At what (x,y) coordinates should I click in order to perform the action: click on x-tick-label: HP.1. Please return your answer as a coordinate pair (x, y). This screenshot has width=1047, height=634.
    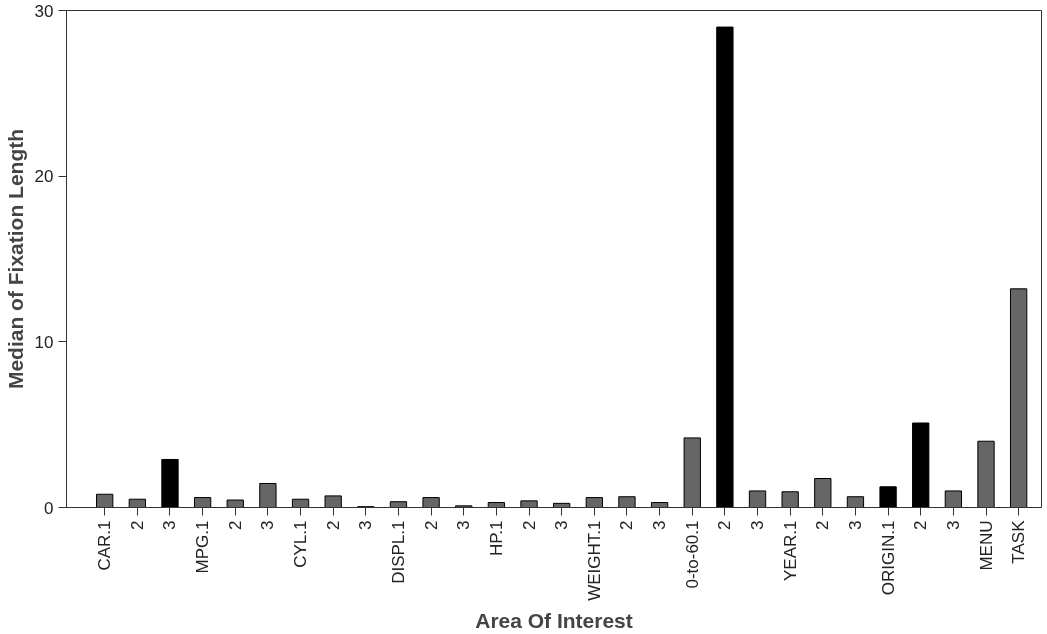
    Looking at the image, I should click on (496, 538).